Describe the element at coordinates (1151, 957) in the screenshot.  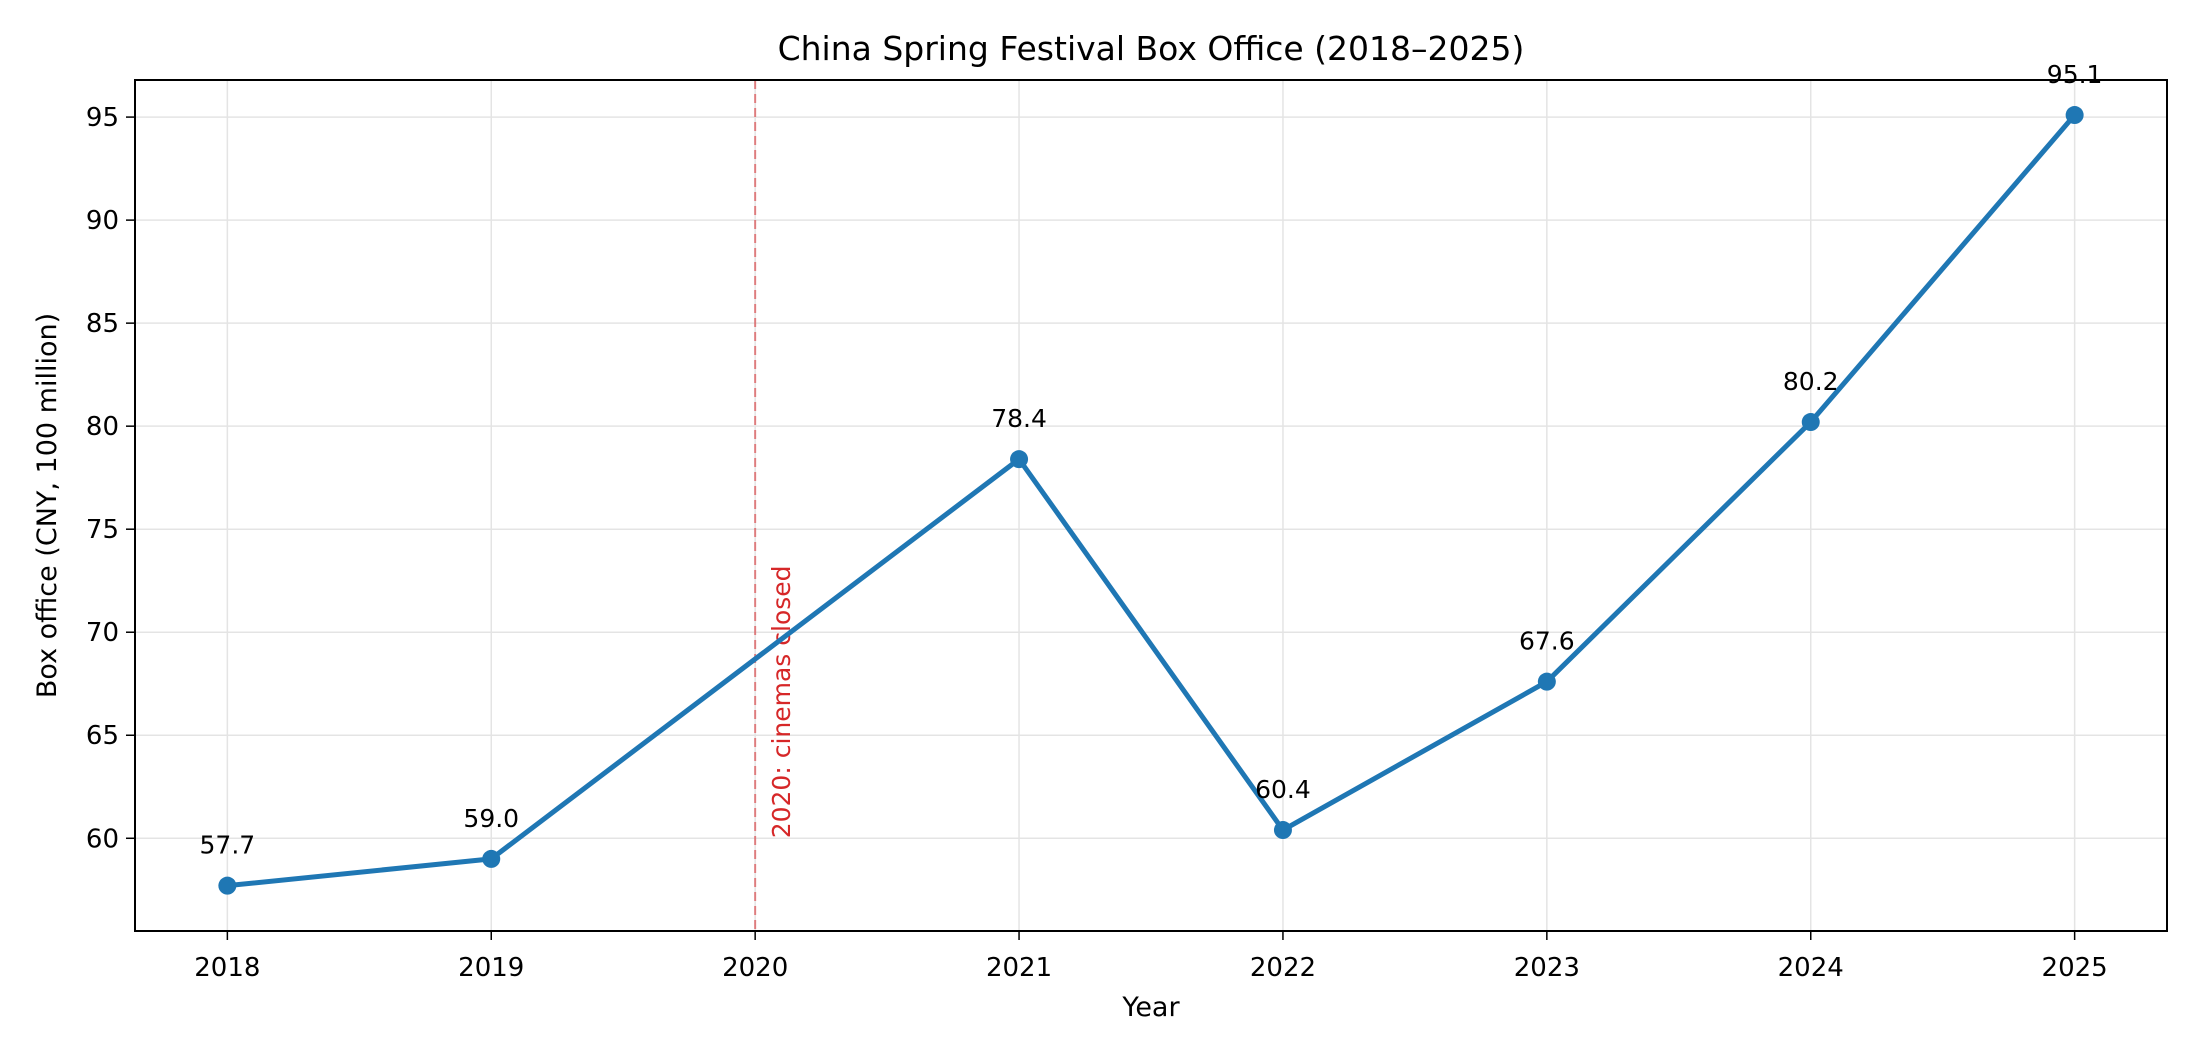
I see `x-axis-ticks: 2018 2019 2020 2021 2022 2023 2024 2025` at that location.